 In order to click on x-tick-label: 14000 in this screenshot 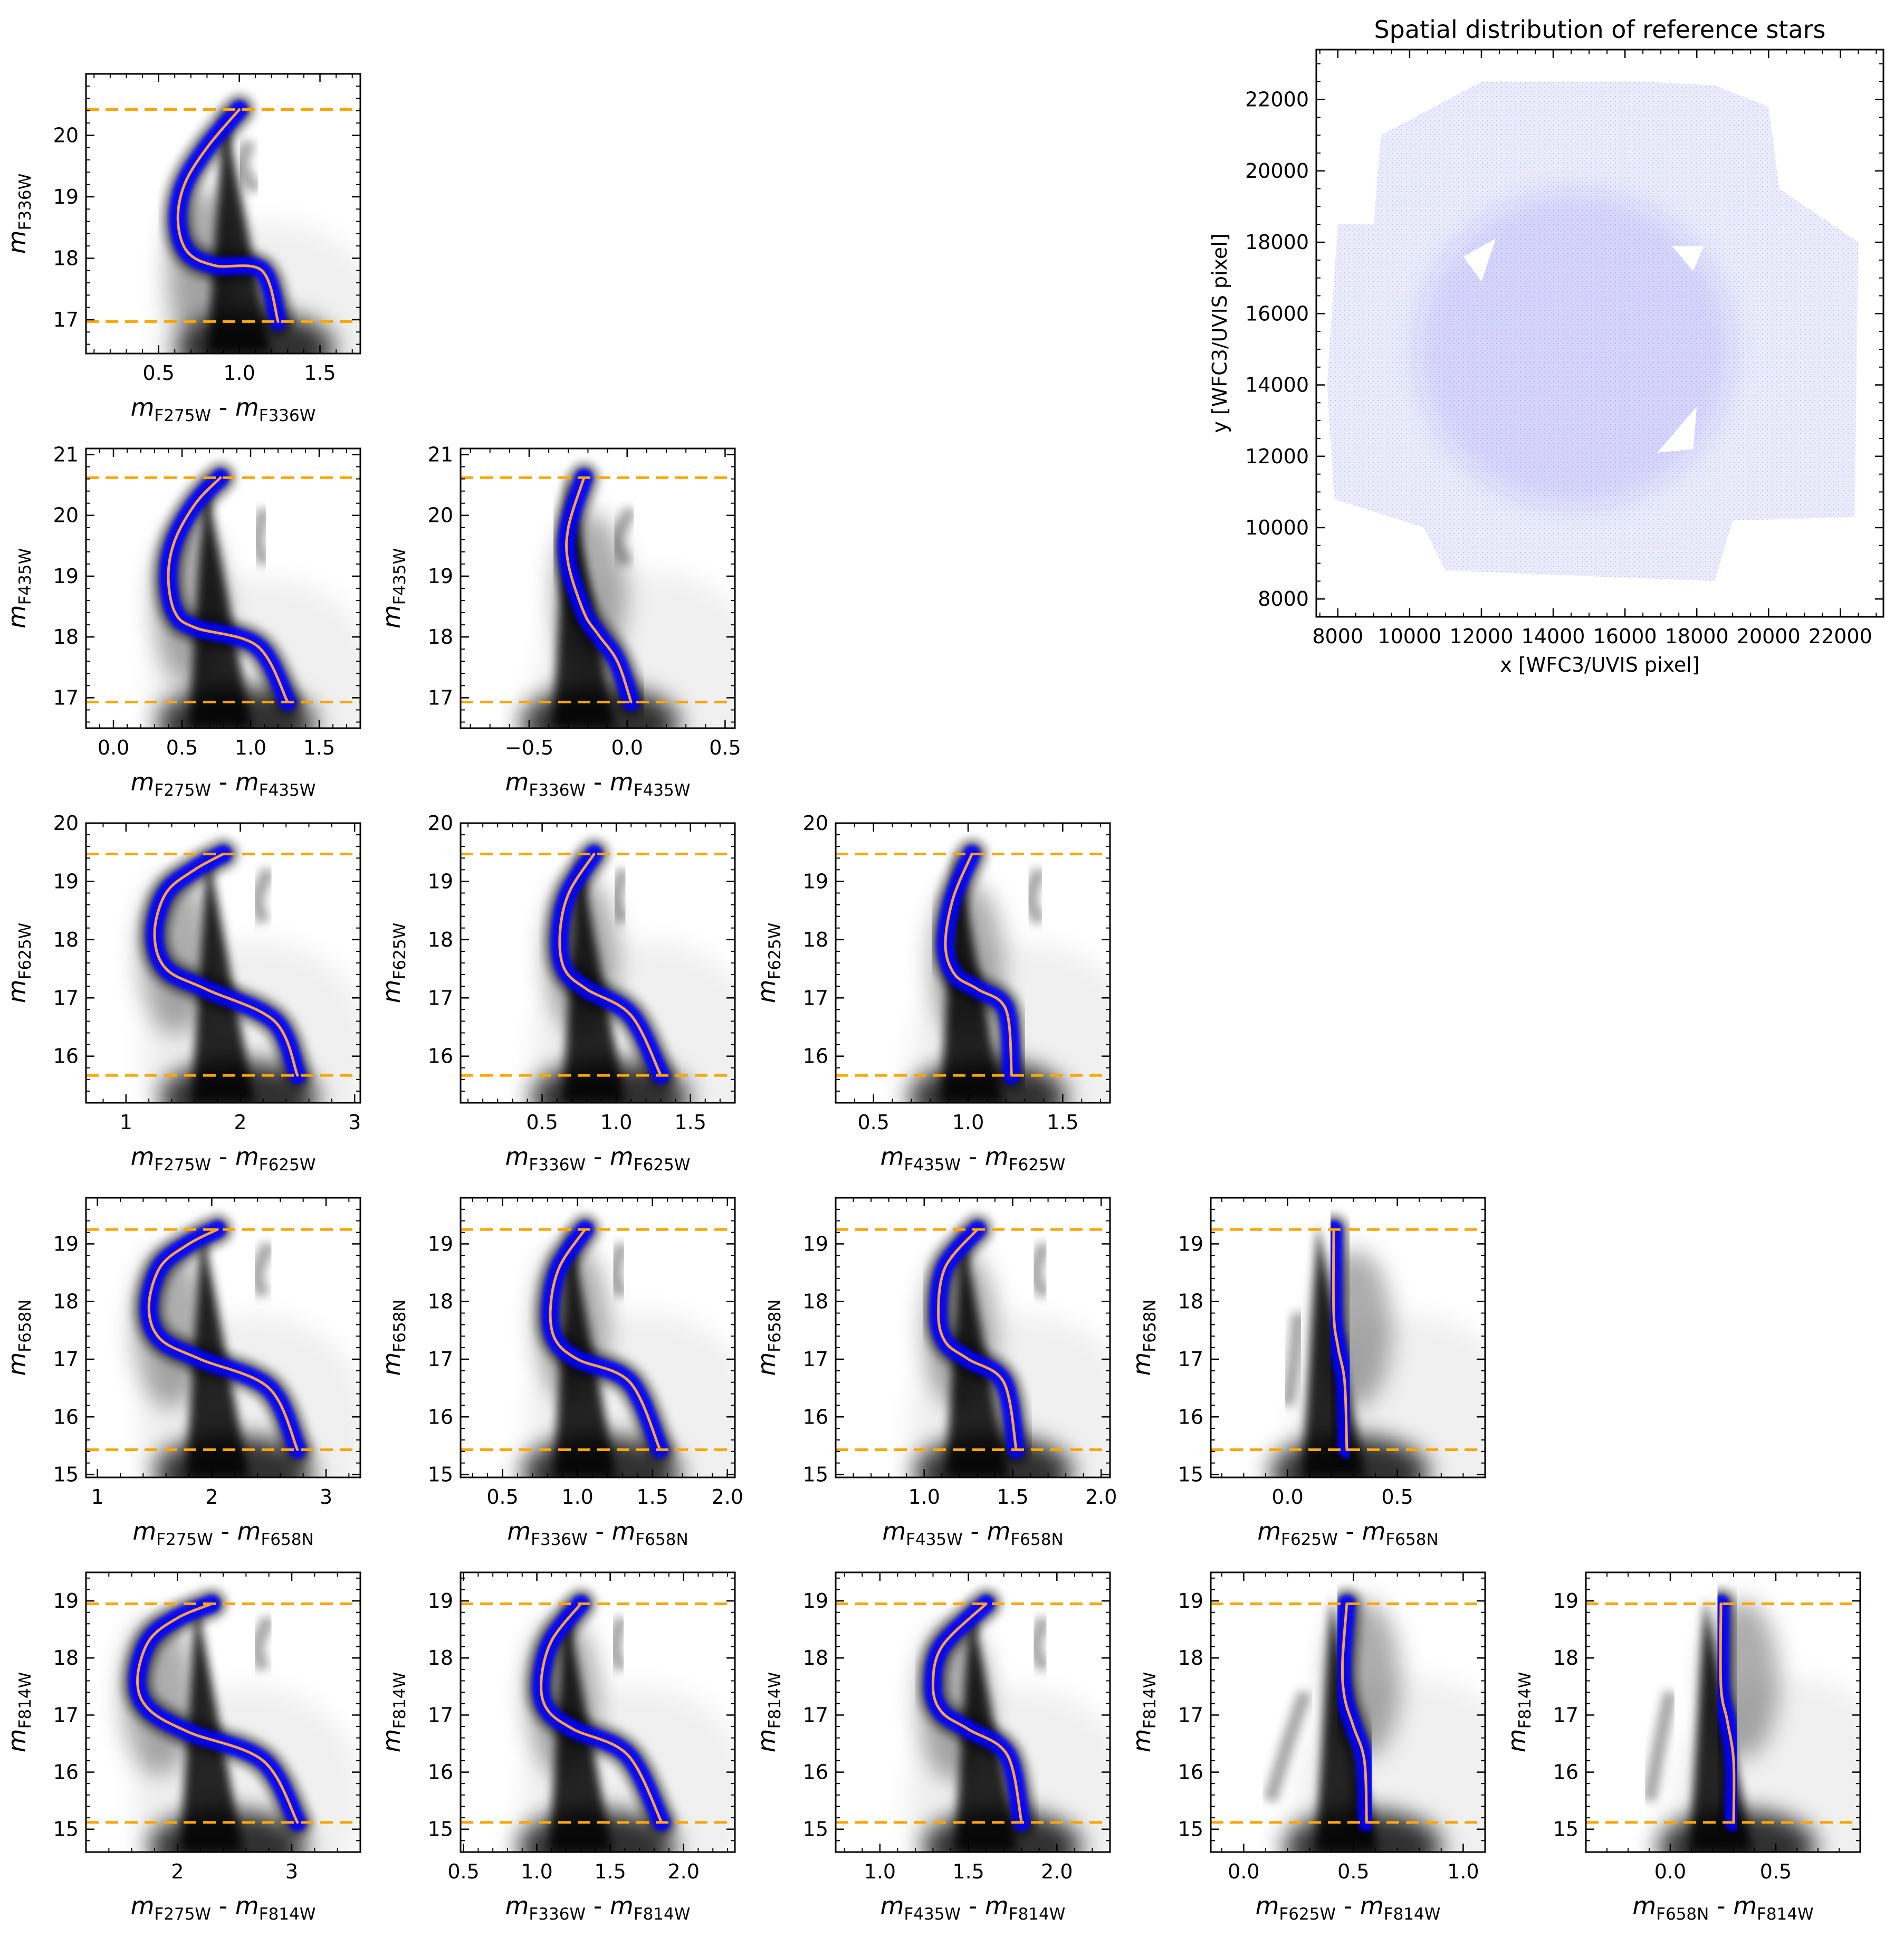, I will do `click(1553, 636)`.